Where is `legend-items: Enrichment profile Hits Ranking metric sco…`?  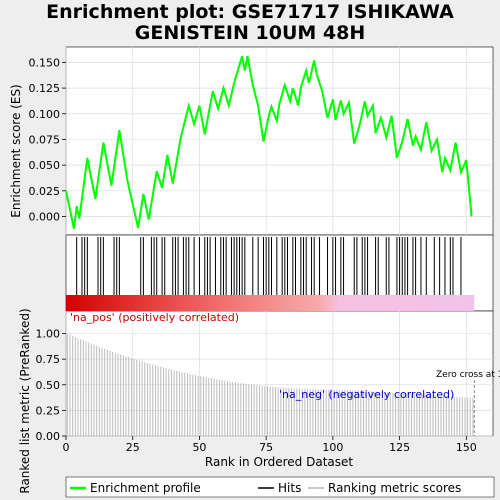
legend-items: Enrichment profile Hits Ranking metric sco… is located at coordinates (265, 488).